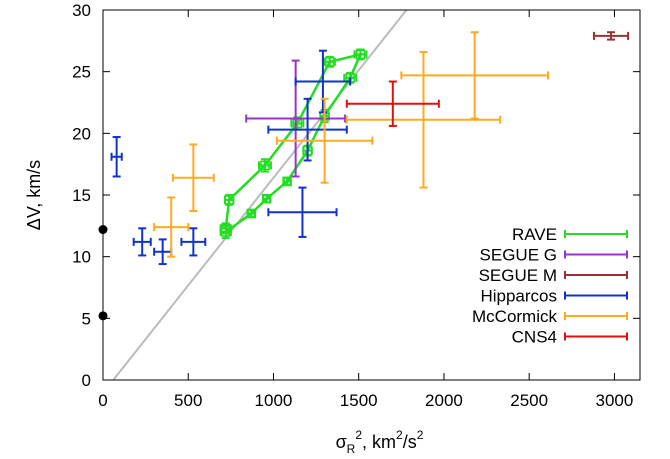 The width and height of the screenshot is (670, 459). Describe the element at coordinates (81, 195) in the screenshot. I see `y-tick-label: 15` at that location.